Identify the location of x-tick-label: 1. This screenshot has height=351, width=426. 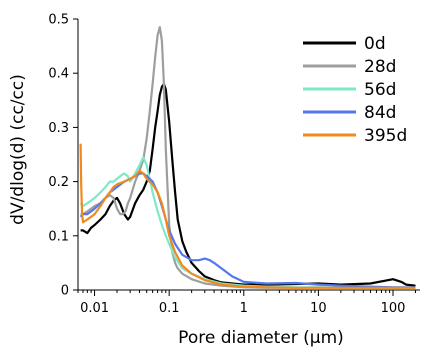
(244, 308).